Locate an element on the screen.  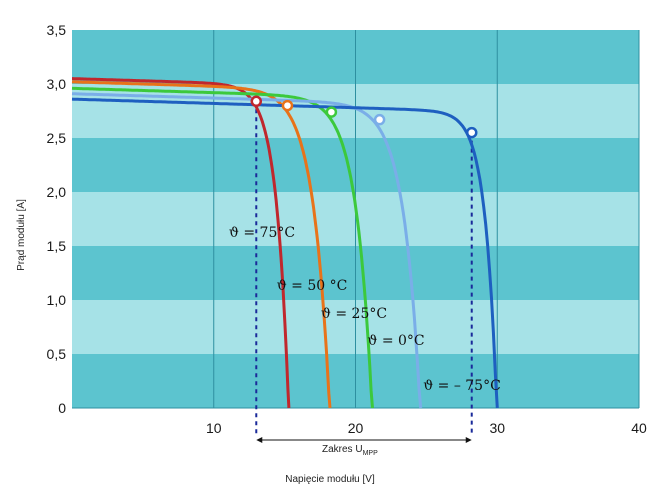
curve-label-1: ϑ = 50 °C is located at coordinates (312, 286).